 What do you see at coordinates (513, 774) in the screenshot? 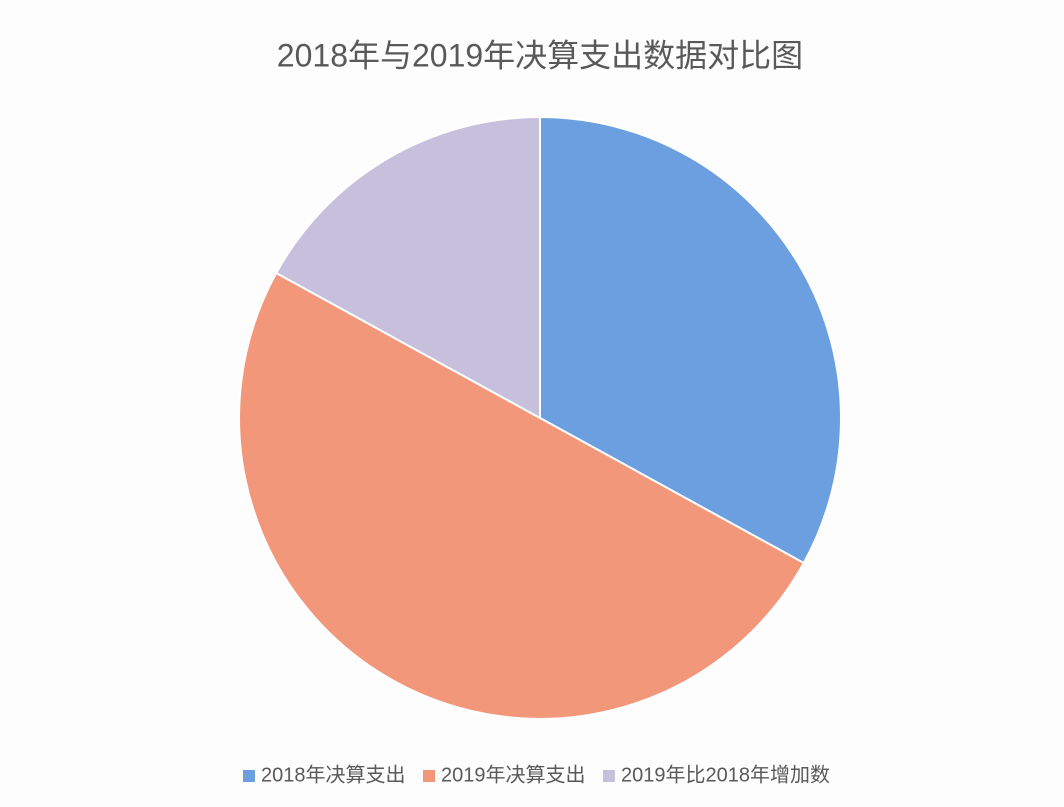
I see `legend-label: 2019年决算支出` at bounding box center [513, 774].